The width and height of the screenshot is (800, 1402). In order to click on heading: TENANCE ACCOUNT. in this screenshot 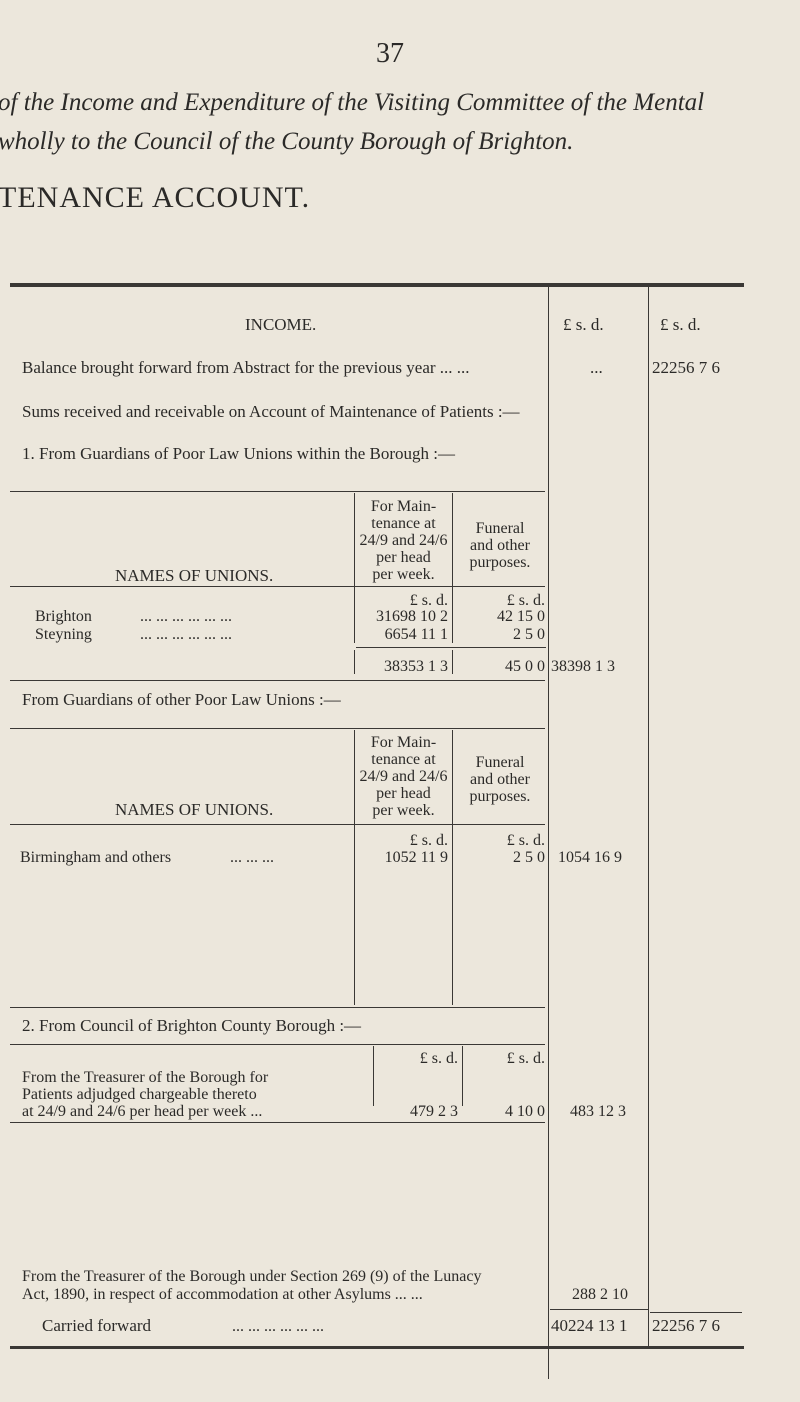, I will do `click(155, 197)`.